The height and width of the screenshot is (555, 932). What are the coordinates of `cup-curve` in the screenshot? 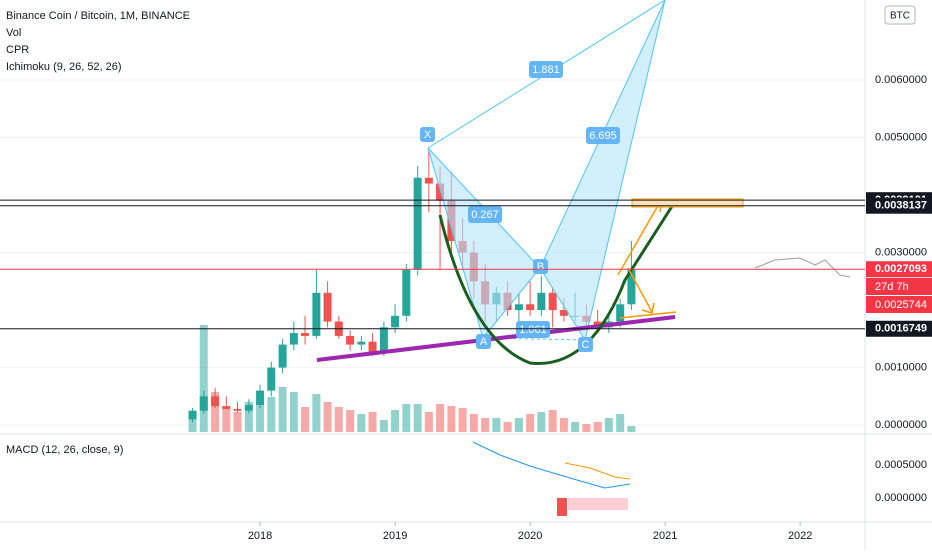 It's located at (558, 282).